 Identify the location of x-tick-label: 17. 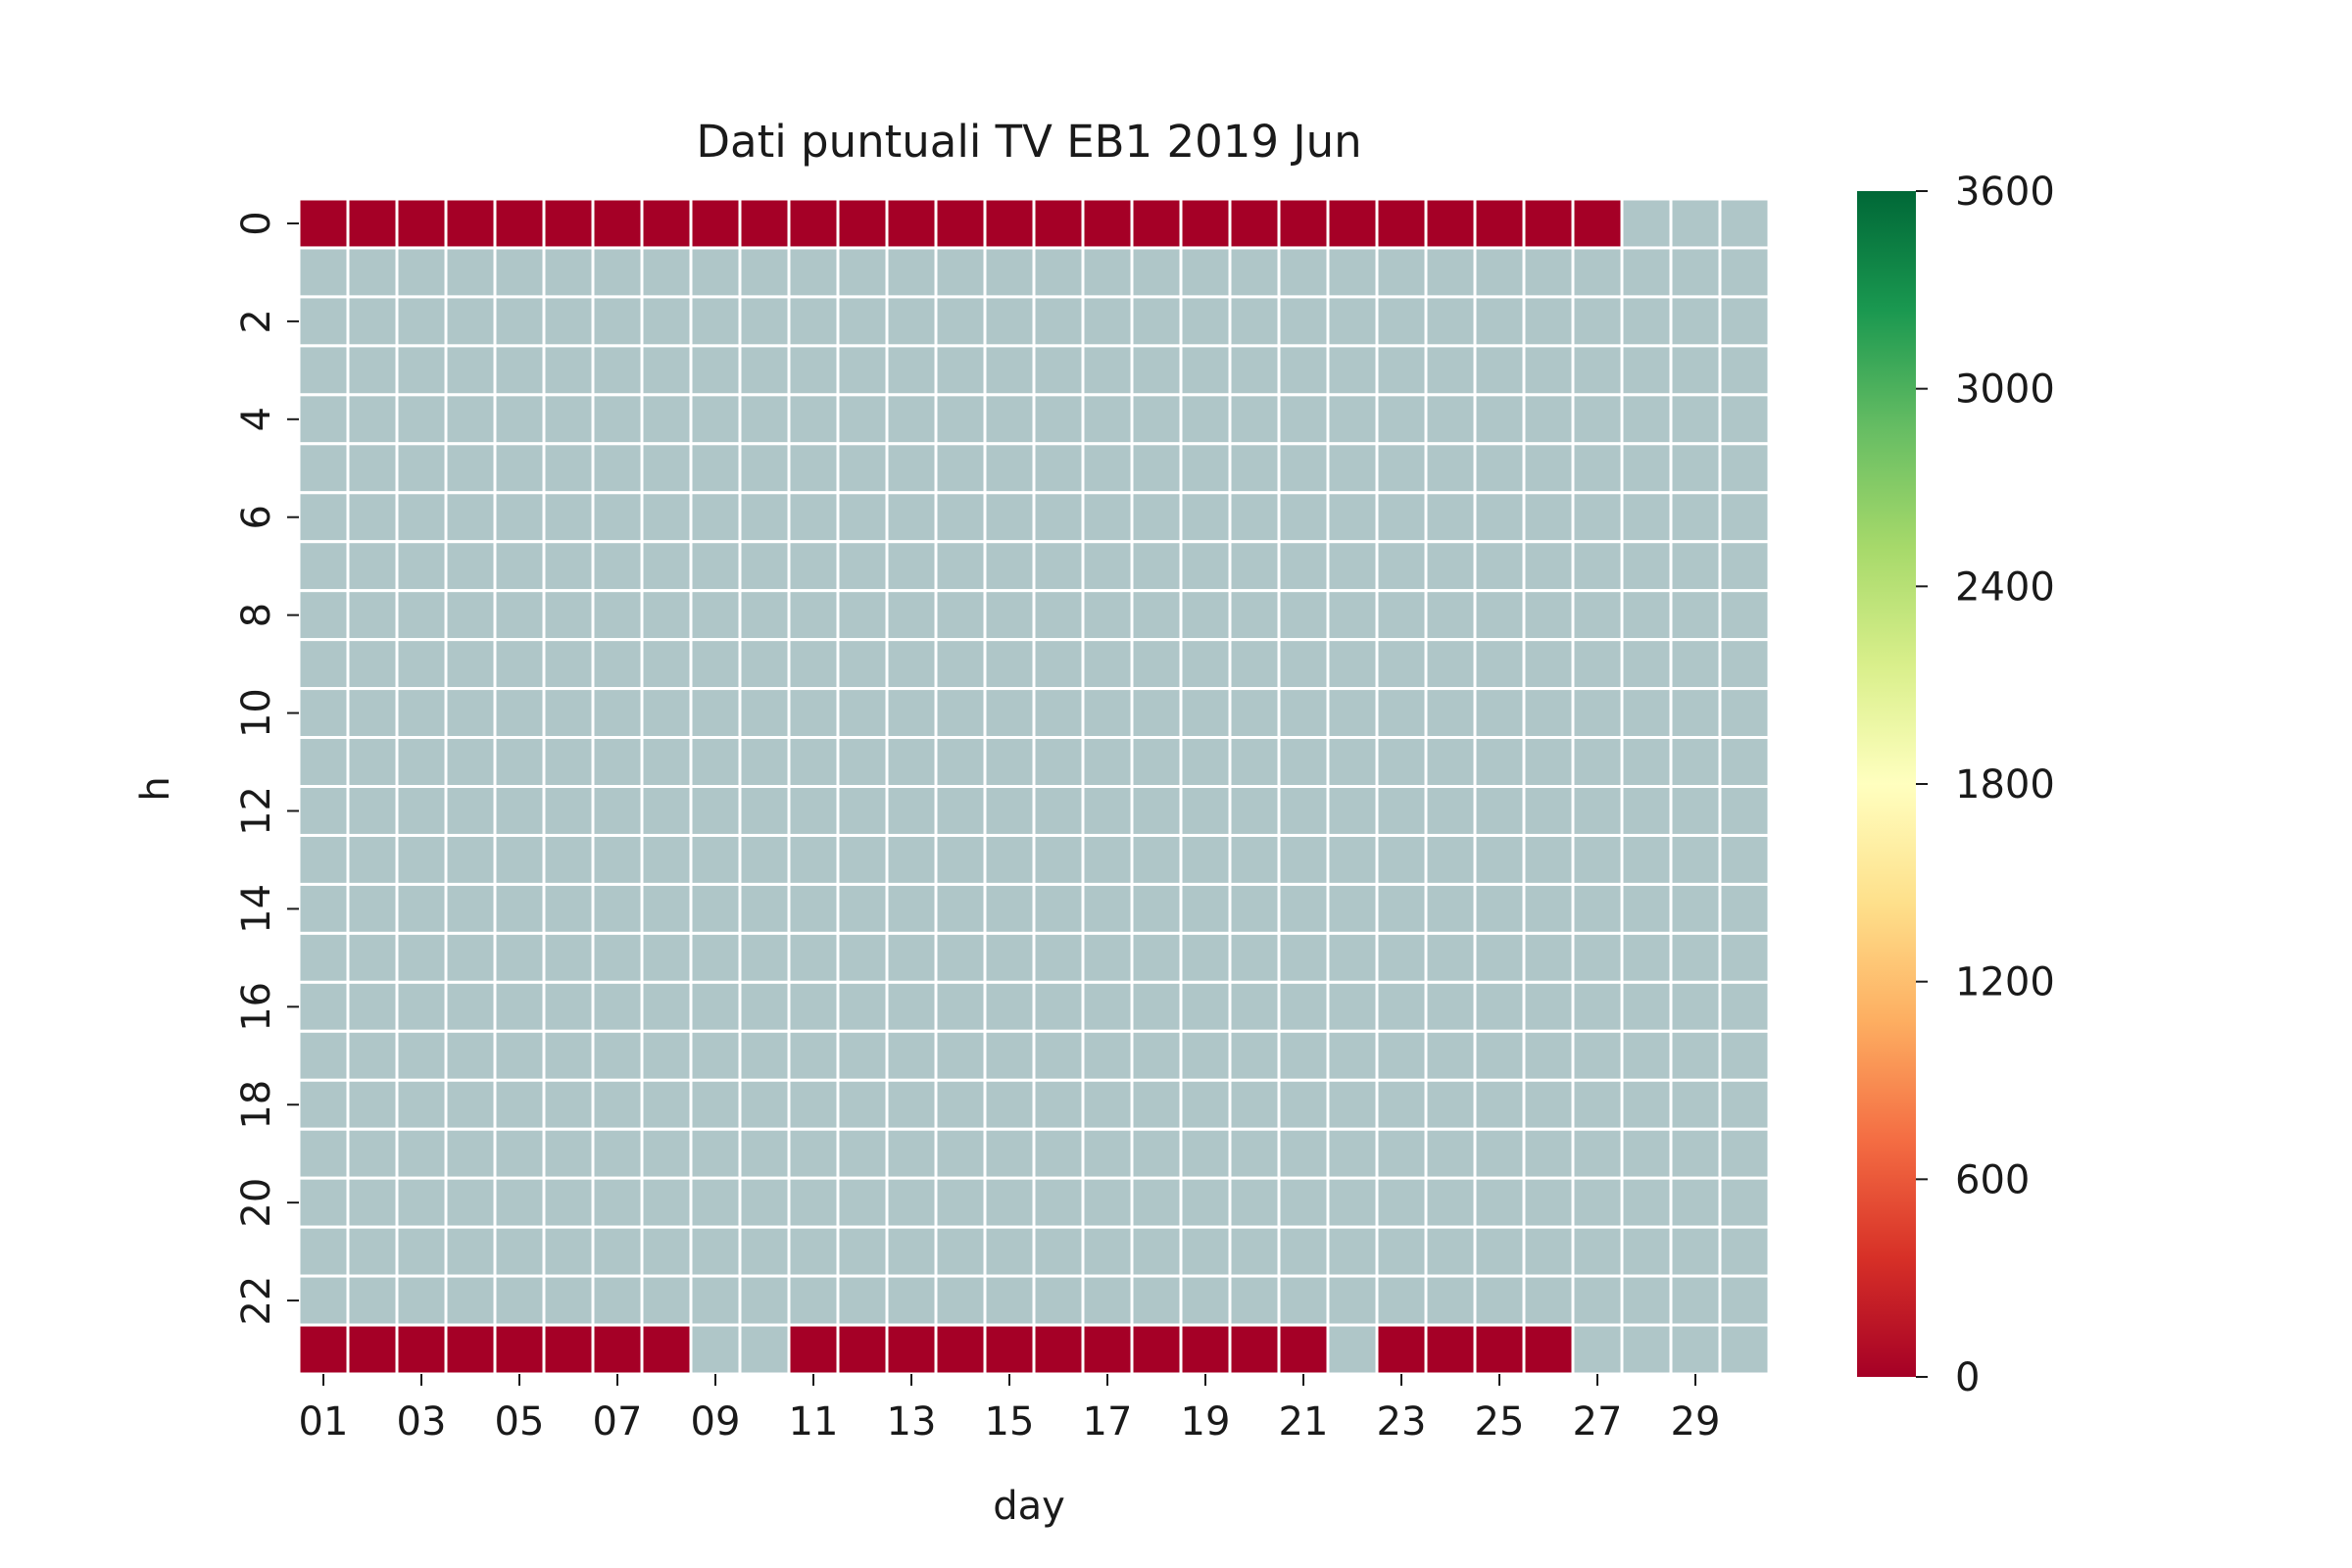
(1108, 1422).